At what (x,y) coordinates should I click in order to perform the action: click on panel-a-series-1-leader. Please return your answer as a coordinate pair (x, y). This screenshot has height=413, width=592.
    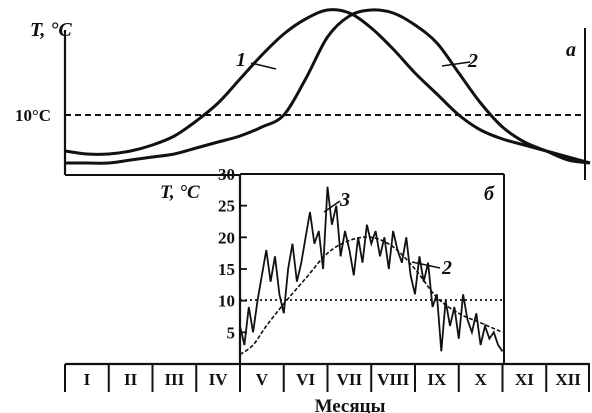
    Looking at the image, I should click on (263, 66).